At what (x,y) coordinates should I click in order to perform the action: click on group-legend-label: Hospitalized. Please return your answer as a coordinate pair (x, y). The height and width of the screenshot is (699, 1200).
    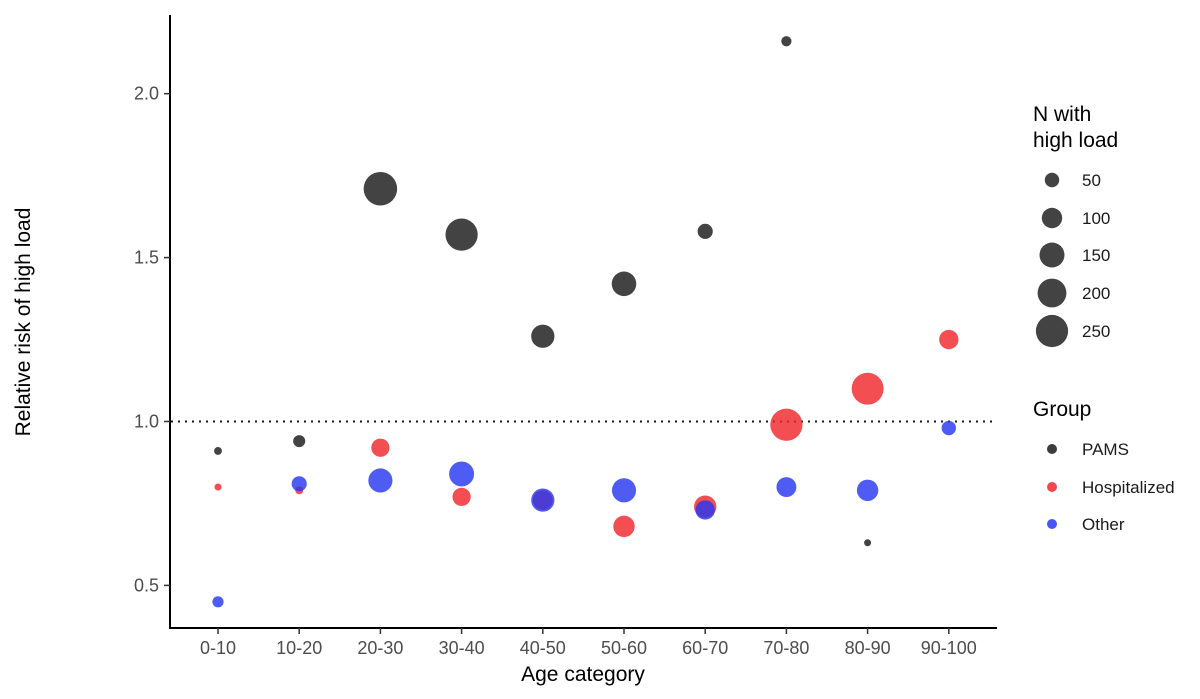
    Looking at the image, I should click on (1128, 487).